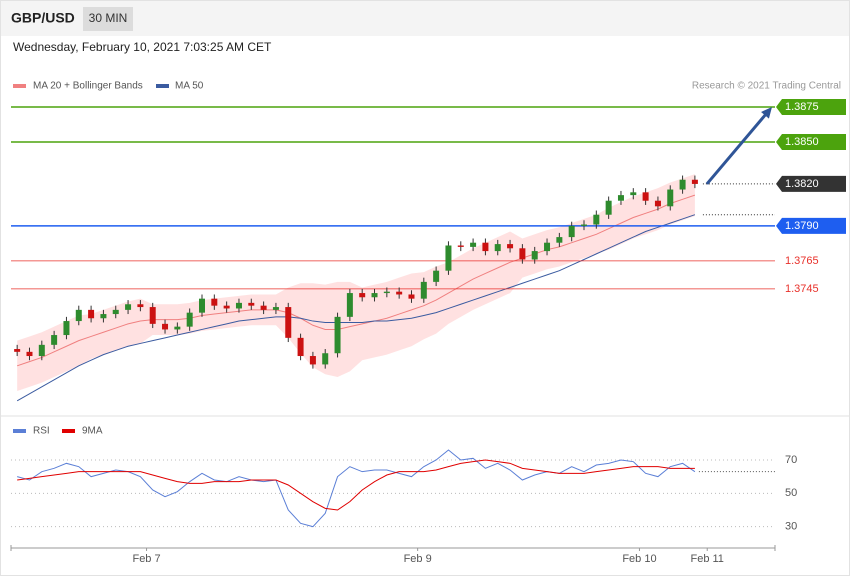  Describe the element at coordinates (43, 18) in the screenshot. I see `symbol: GBP/USD` at that location.